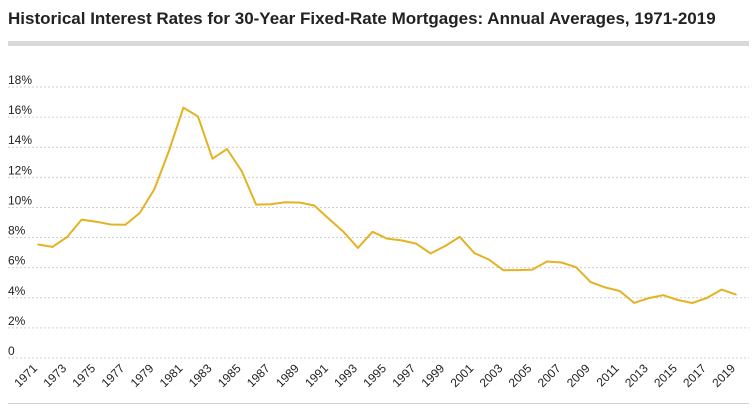 The image size is (754, 412). What do you see at coordinates (142, 375) in the screenshot?
I see `x-tick-label: 1979` at bounding box center [142, 375].